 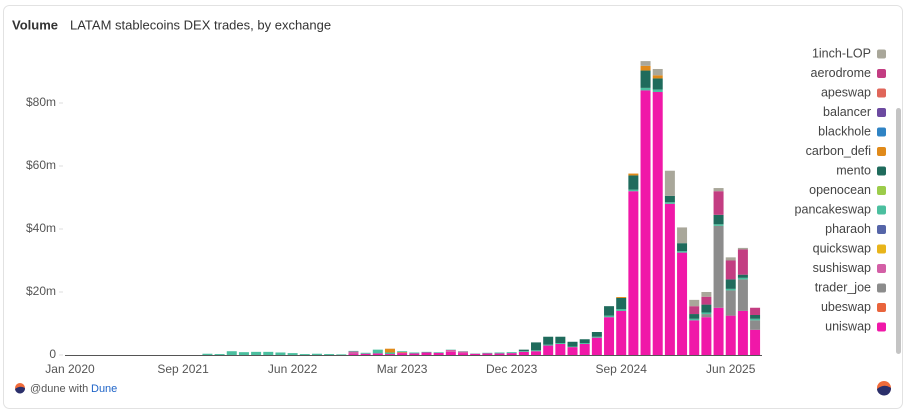 What do you see at coordinates (898, 231) in the screenshot?
I see `scrollbar` at bounding box center [898, 231].